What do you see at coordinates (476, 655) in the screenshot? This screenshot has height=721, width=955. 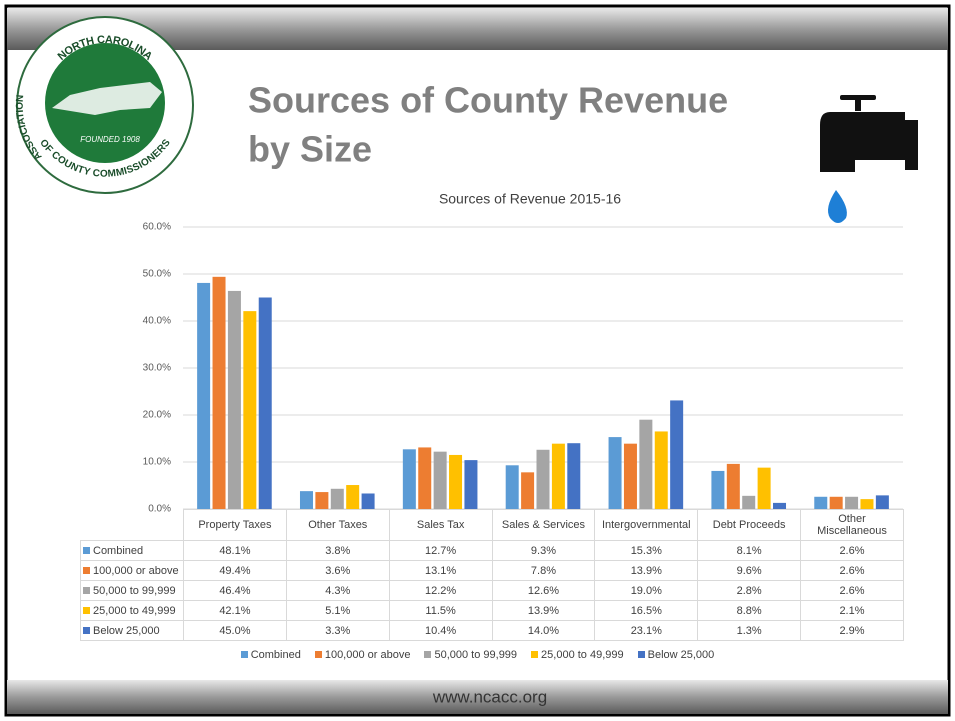 I see `legend-label: 50,000 to 99,999` at bounding box center [476, 655].